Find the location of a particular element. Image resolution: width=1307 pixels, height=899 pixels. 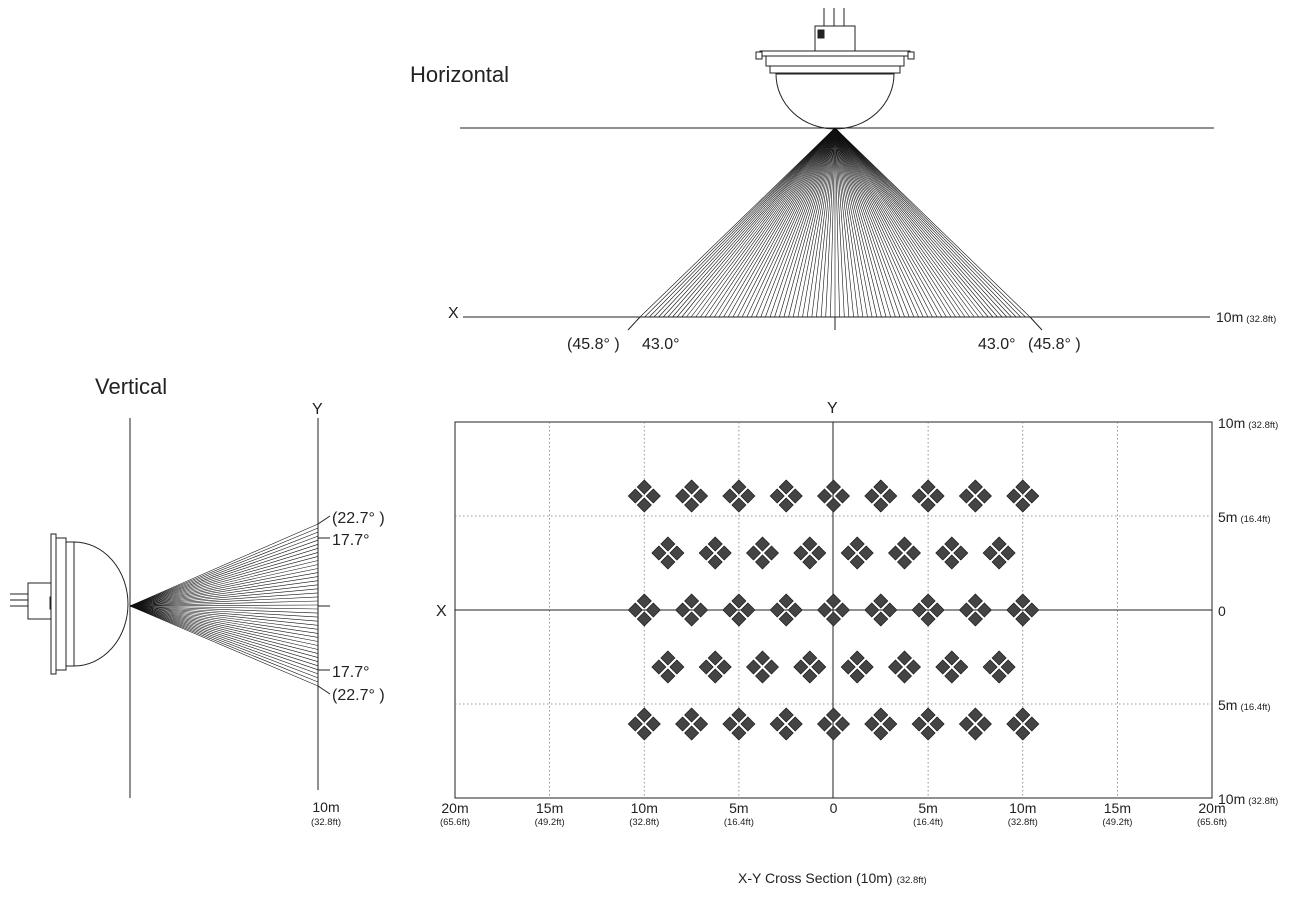

x-tick: 15m(49.2ft) is located at coordinates (1117, 814).